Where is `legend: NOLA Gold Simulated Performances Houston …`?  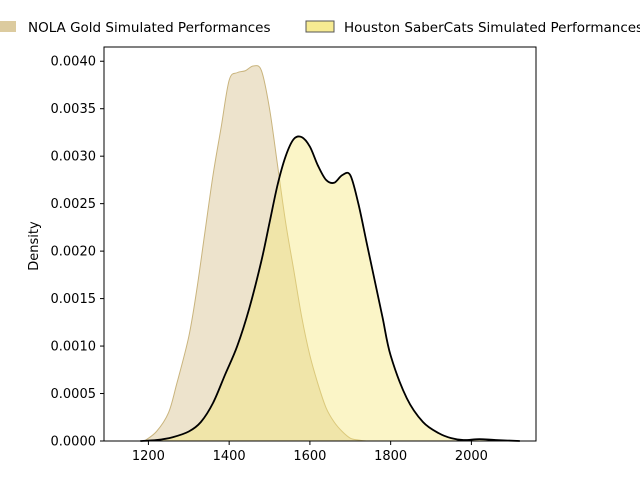 legend: NOLA Gold Simulated Performances Houston … is located at coordinates (320, 28).